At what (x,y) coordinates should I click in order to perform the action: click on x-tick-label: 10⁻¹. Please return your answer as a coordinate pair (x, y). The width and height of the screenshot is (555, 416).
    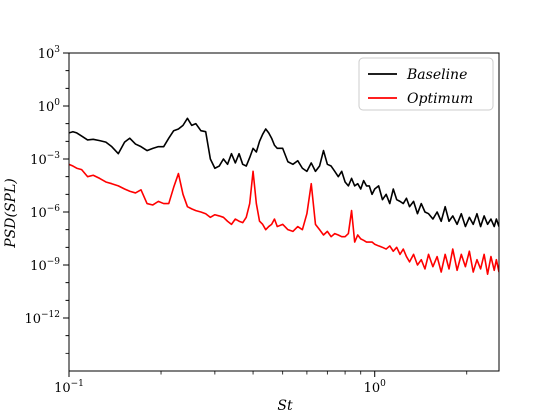
    Looking at the image, I should click on (69, 387).